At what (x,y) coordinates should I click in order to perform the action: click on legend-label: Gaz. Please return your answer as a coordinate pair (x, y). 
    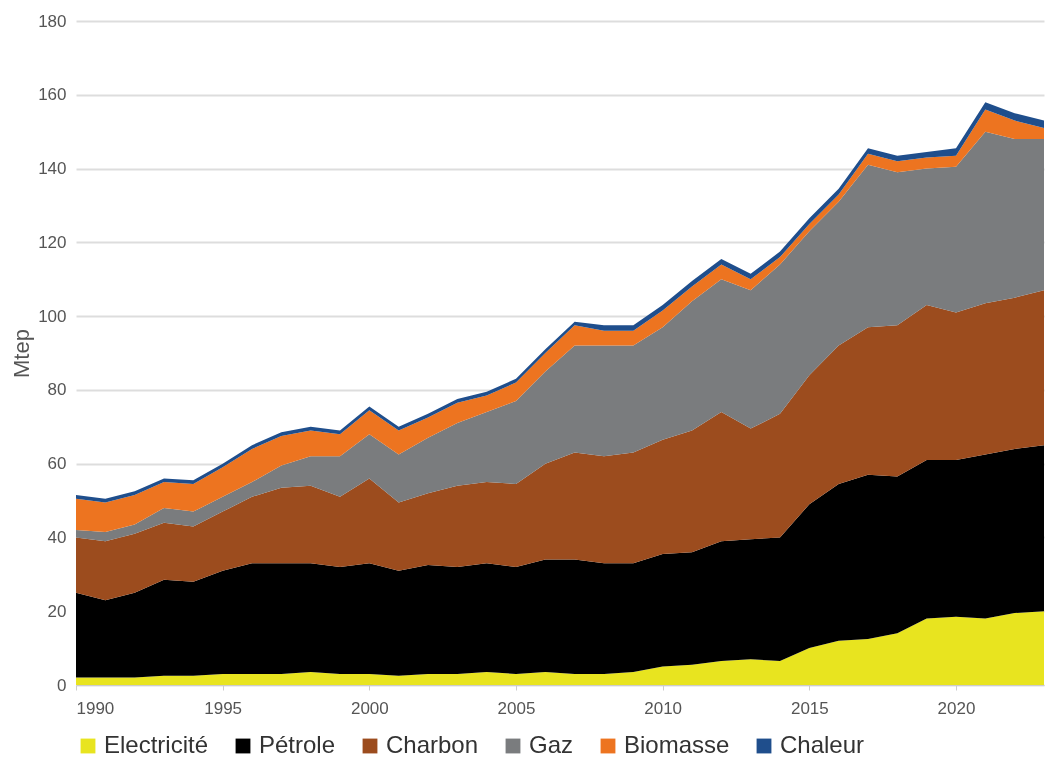
    Looking at the image, I should click on (551, 744).